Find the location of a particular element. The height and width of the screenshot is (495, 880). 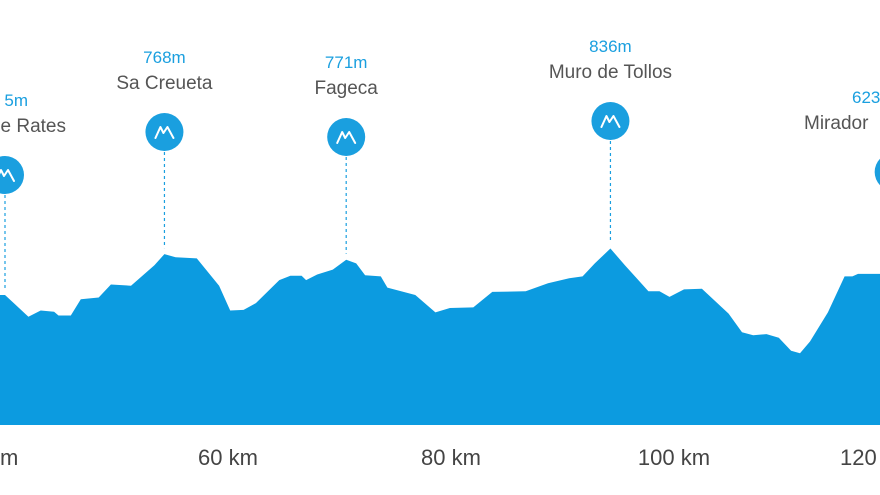

peak-marker: Fageca 771m is located at coordinates (347, 153).